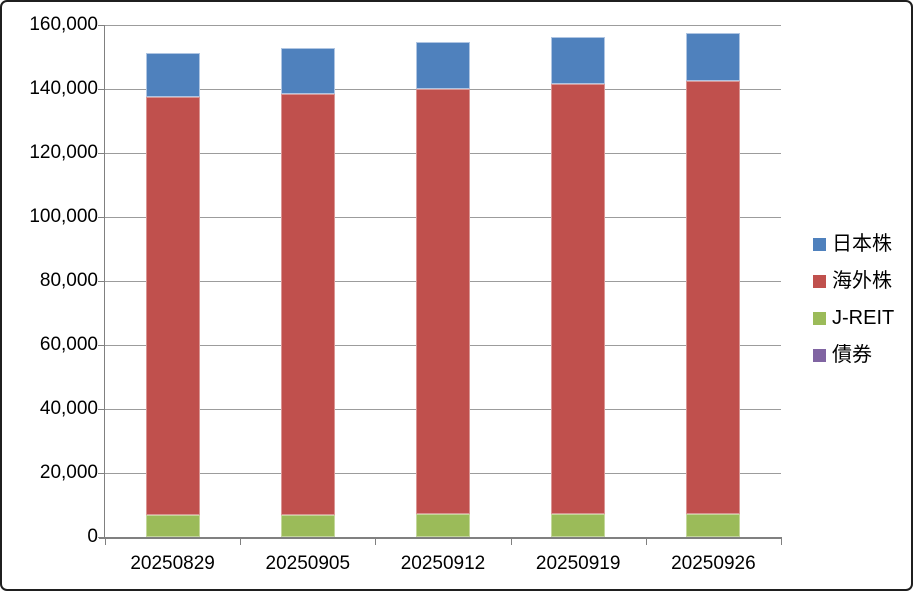 The image size is (913, 591). I want to click on y-axis-line, so click(104, 282).